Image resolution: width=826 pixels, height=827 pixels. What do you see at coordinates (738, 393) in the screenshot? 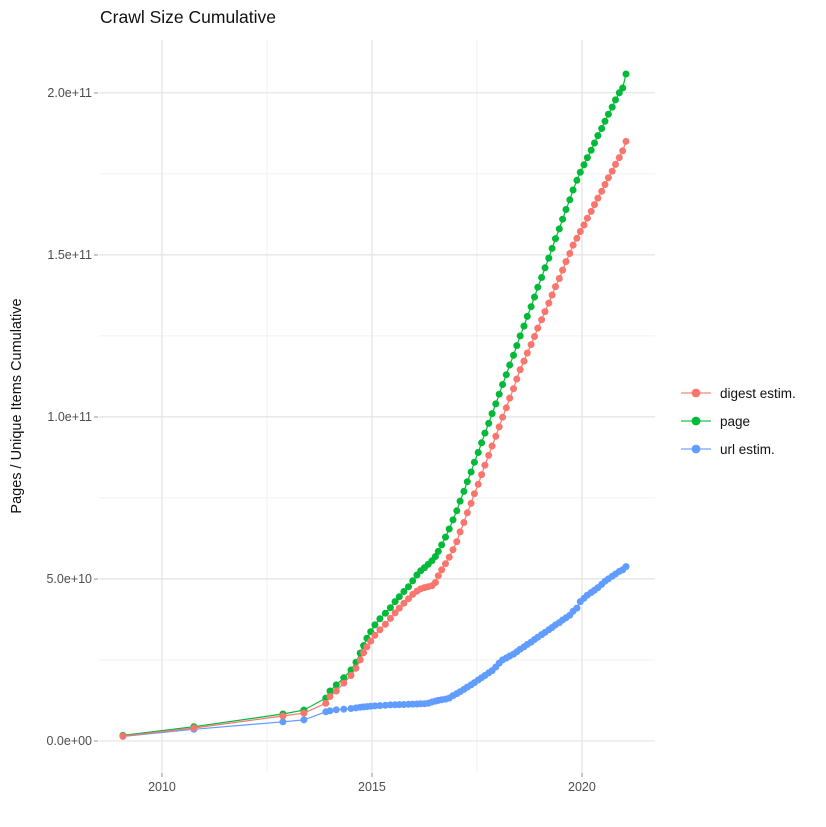
I see `legend-item-digest-estim: digest estim.` at bounding box center [738, 393].